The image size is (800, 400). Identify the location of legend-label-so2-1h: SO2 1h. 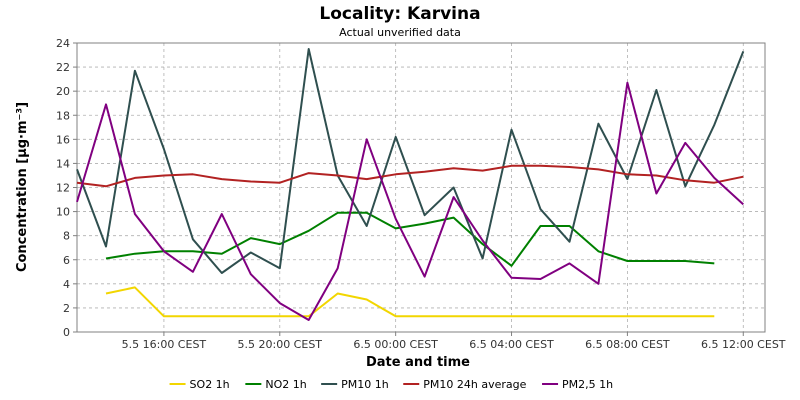
(210, 384).